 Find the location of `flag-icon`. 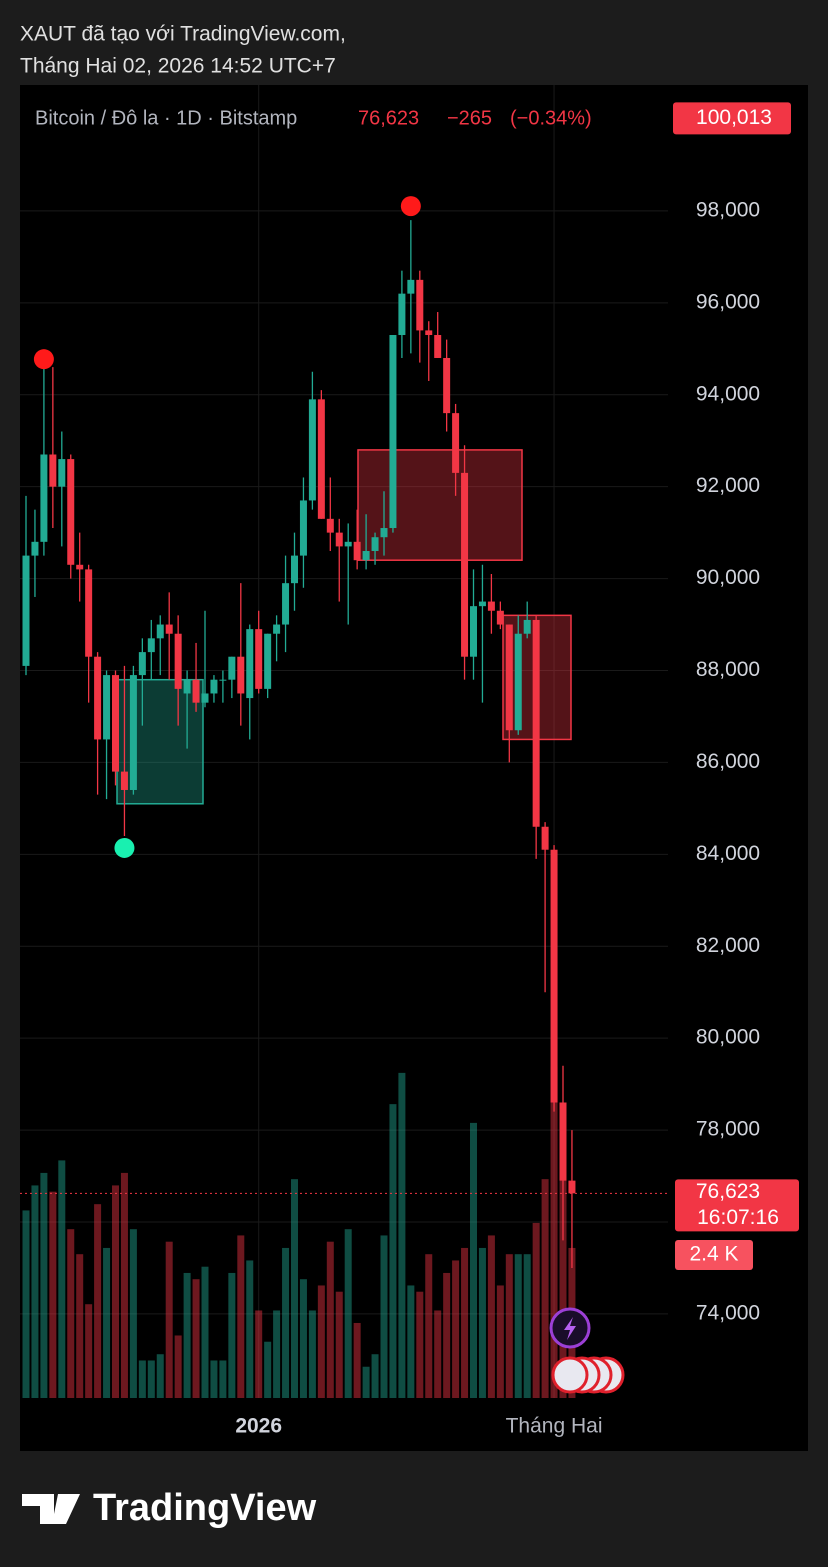

flag-icon is located at coordinates (570, 1375).